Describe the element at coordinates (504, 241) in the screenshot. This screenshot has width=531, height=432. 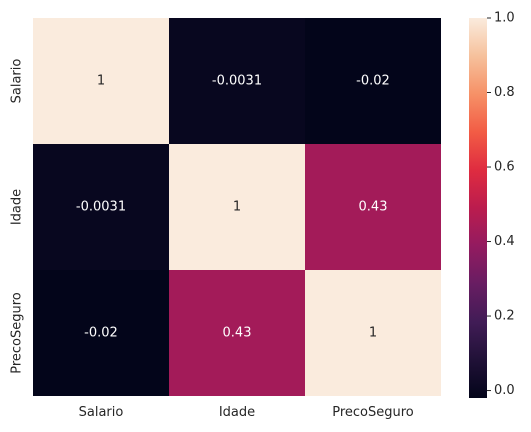
I see `colorbar-tick-label: 0.4` at that location.